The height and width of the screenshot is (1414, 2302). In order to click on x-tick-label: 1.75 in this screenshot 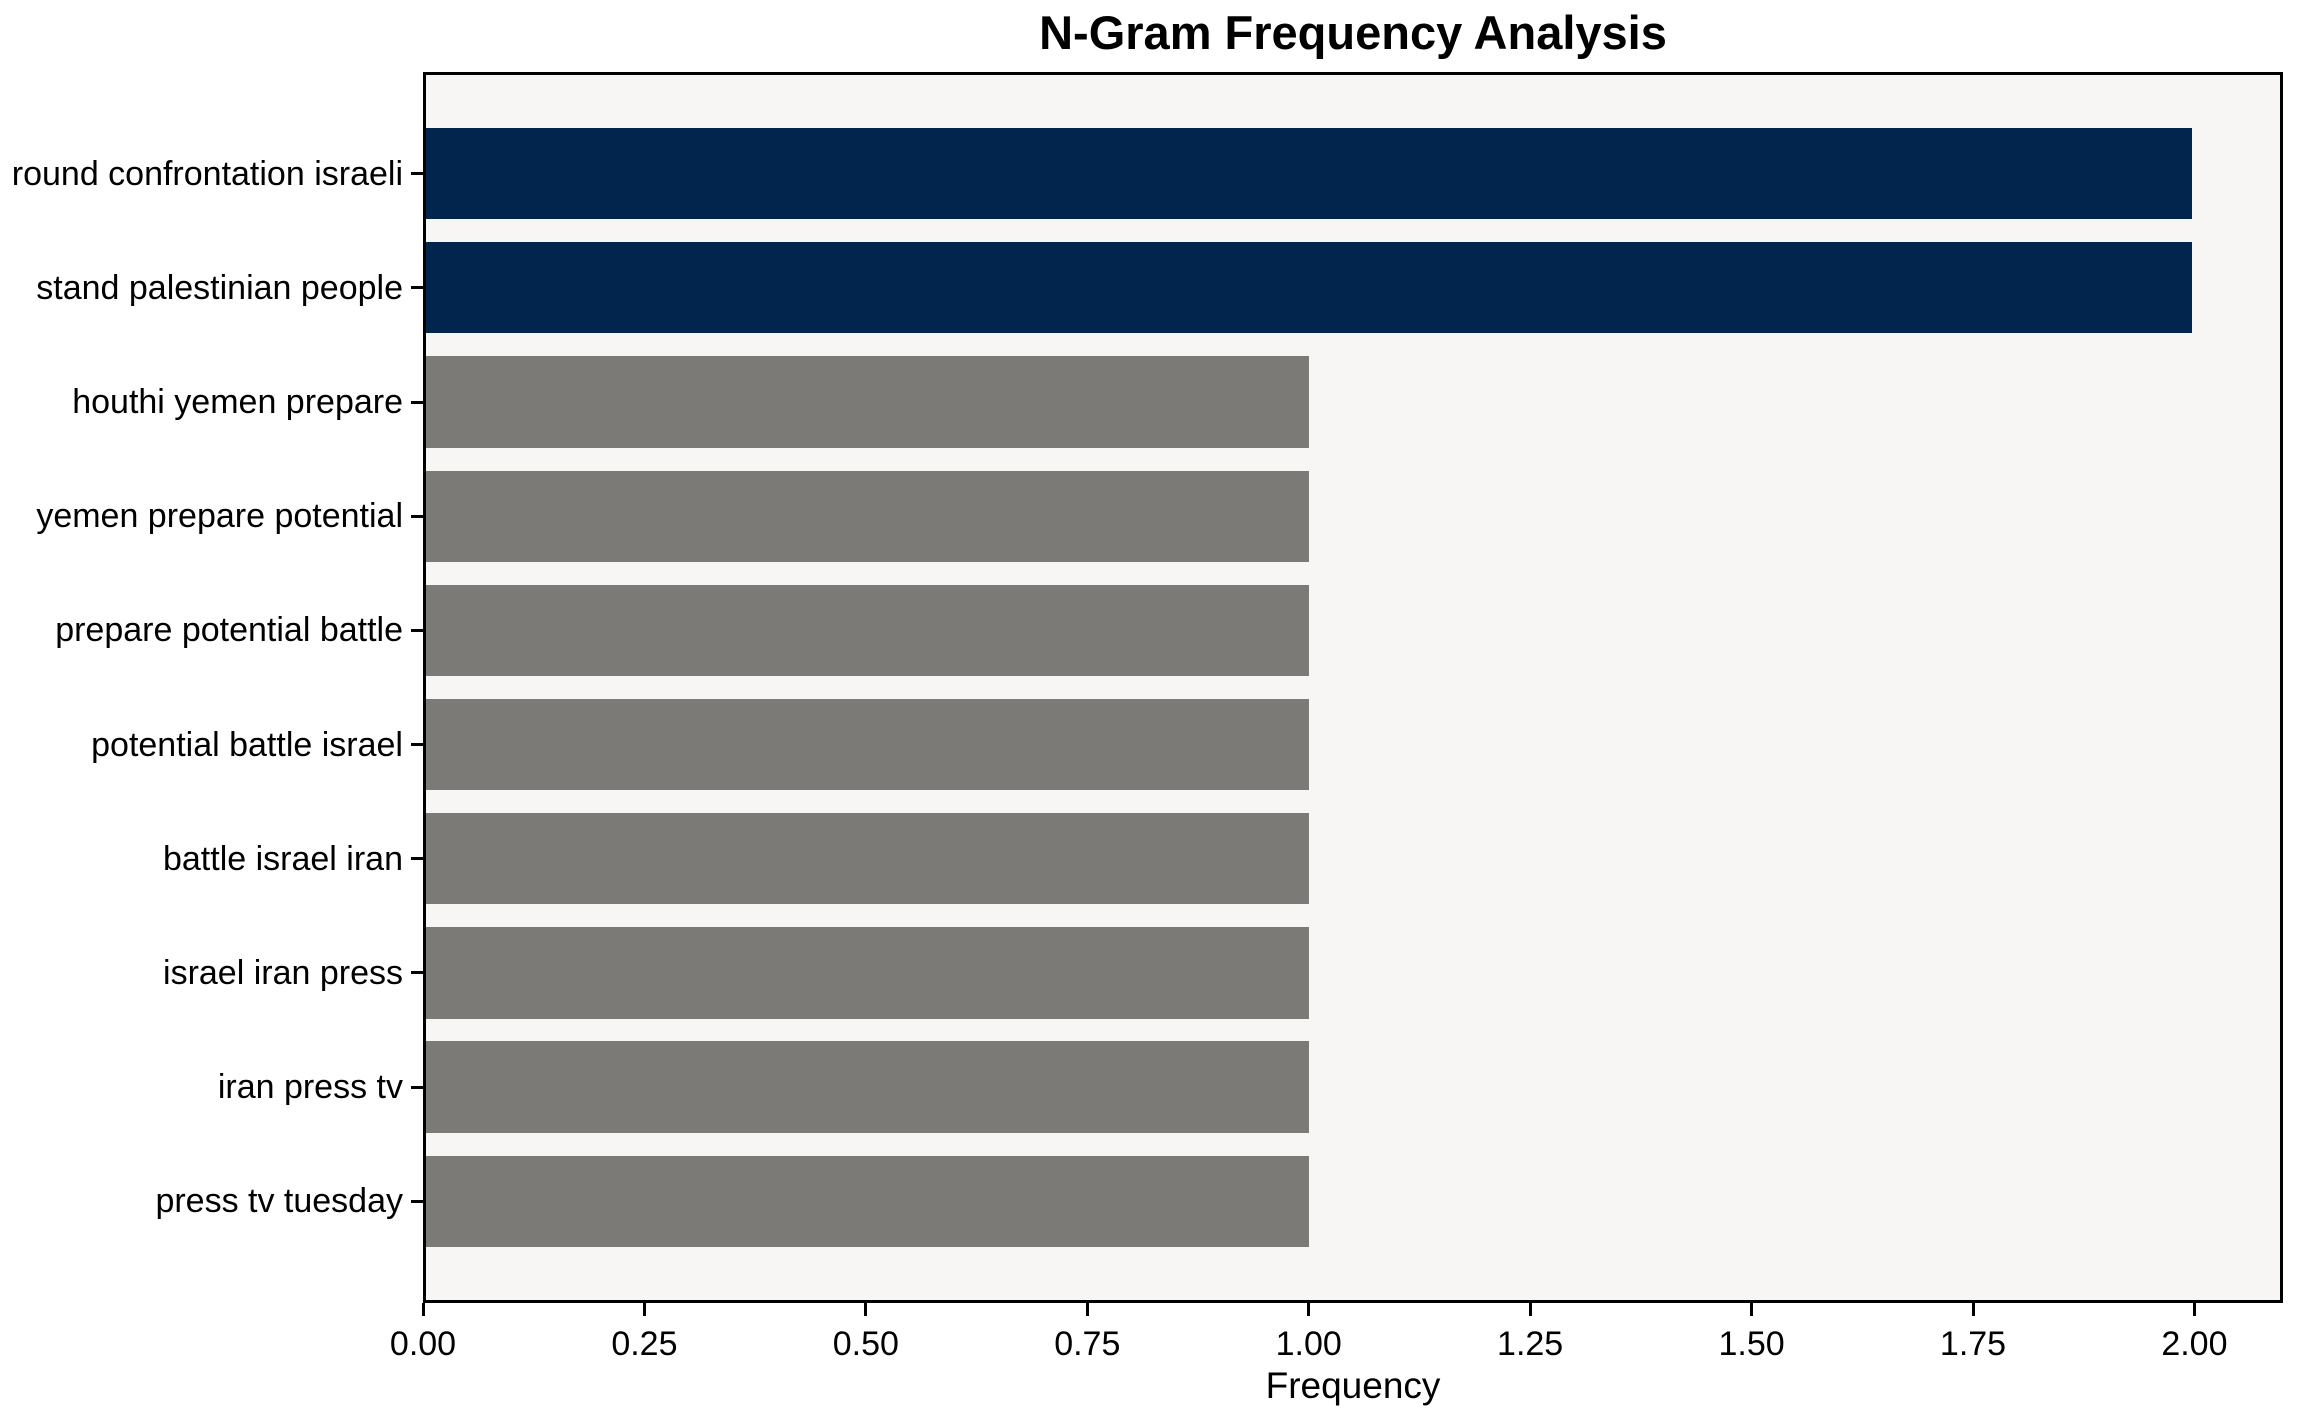, I will do `click(1973, 1344)`.